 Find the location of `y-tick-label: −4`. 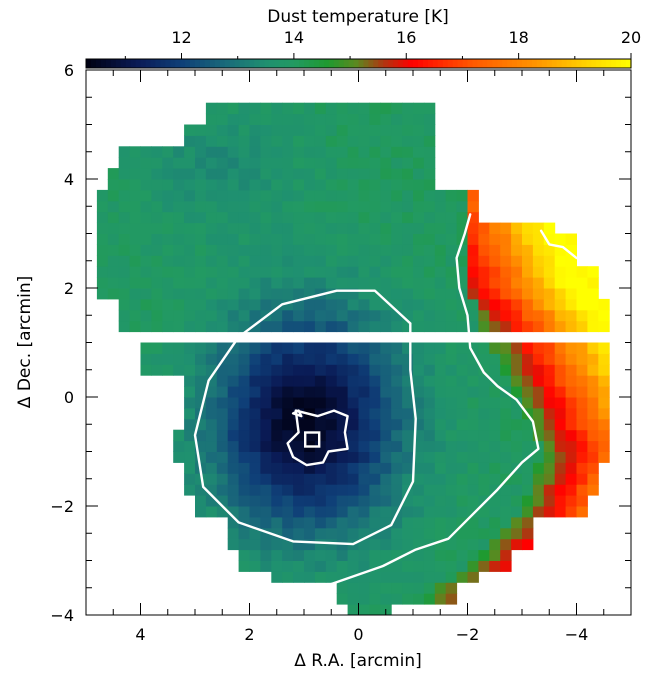

y-tick-label: −4 is located at coordinates (62, 615).